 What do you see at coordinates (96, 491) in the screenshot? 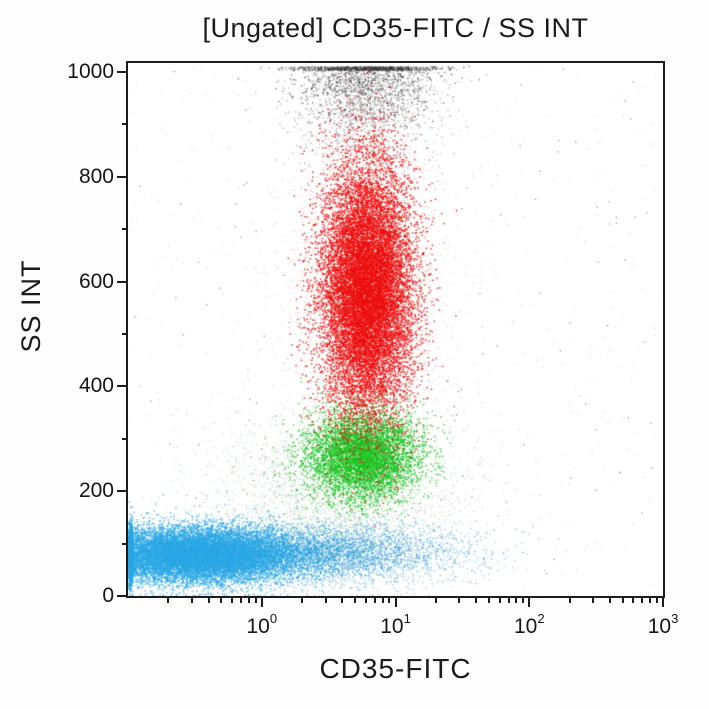
I see `y-tick-label: 200` at bounding box center [96, 491].